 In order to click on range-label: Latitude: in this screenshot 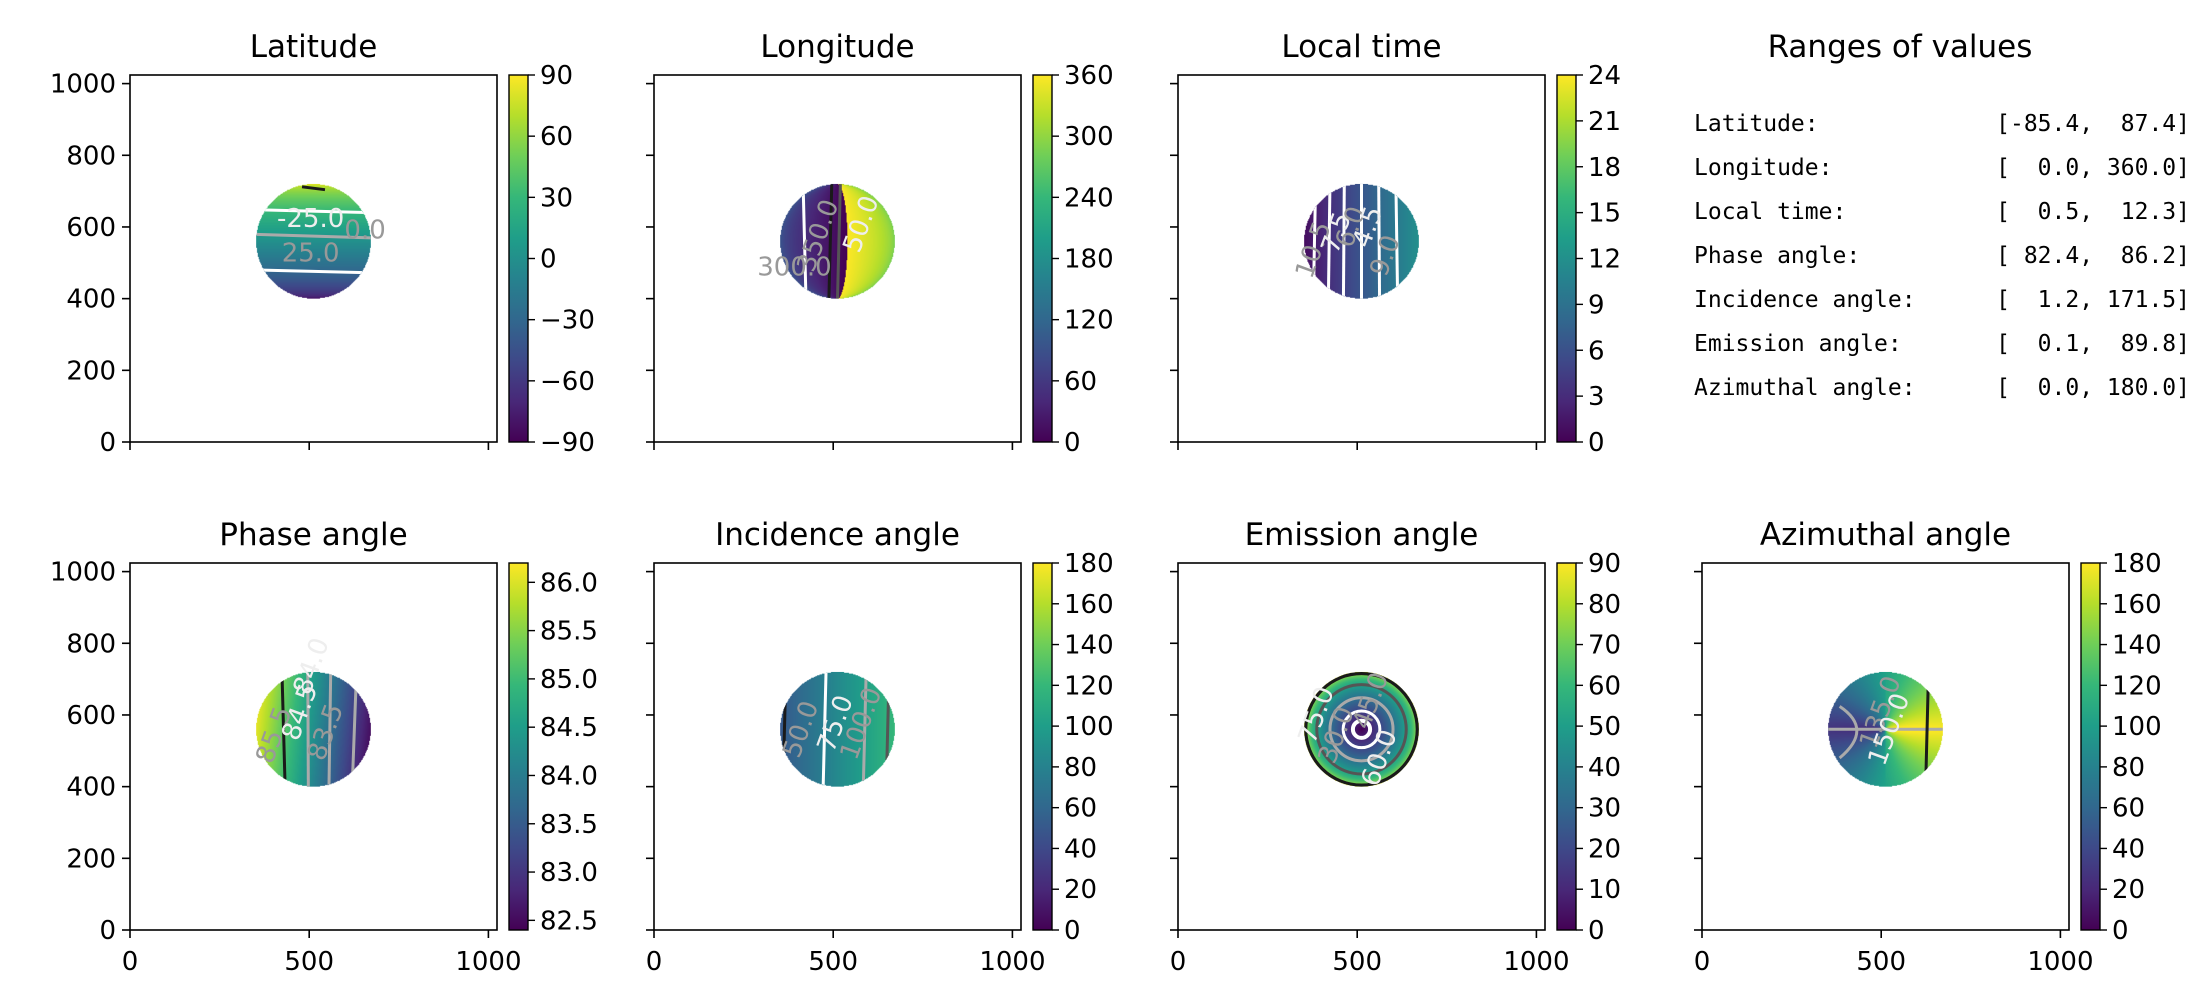, I will do `click(1756, 124)`.